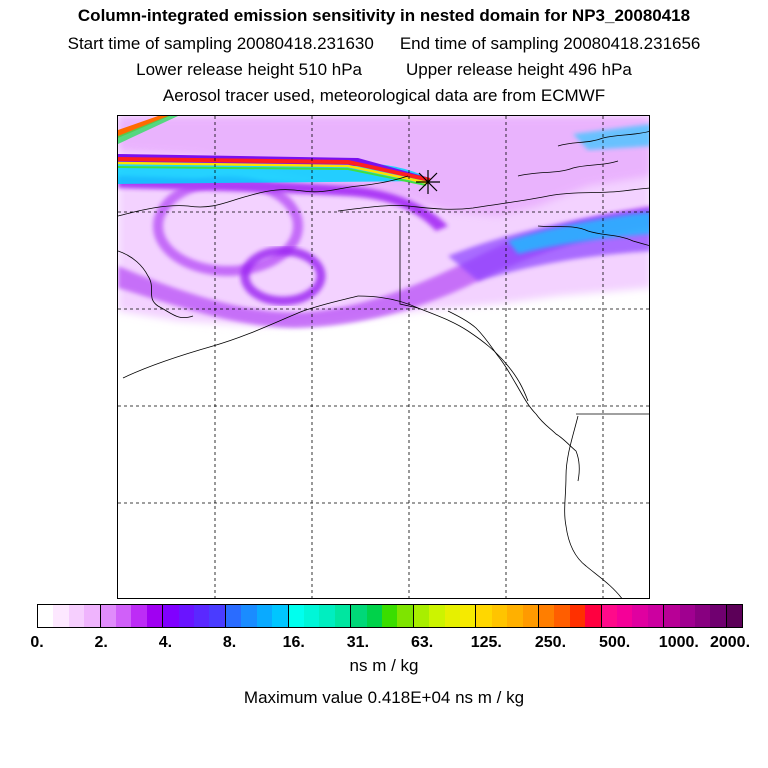 The height and width of the screenshot is (768, 768). What do you see at coordinates (240, 337) in the screenshot?
I see `aleutian-peninsula` at bounding box center [240, 337].